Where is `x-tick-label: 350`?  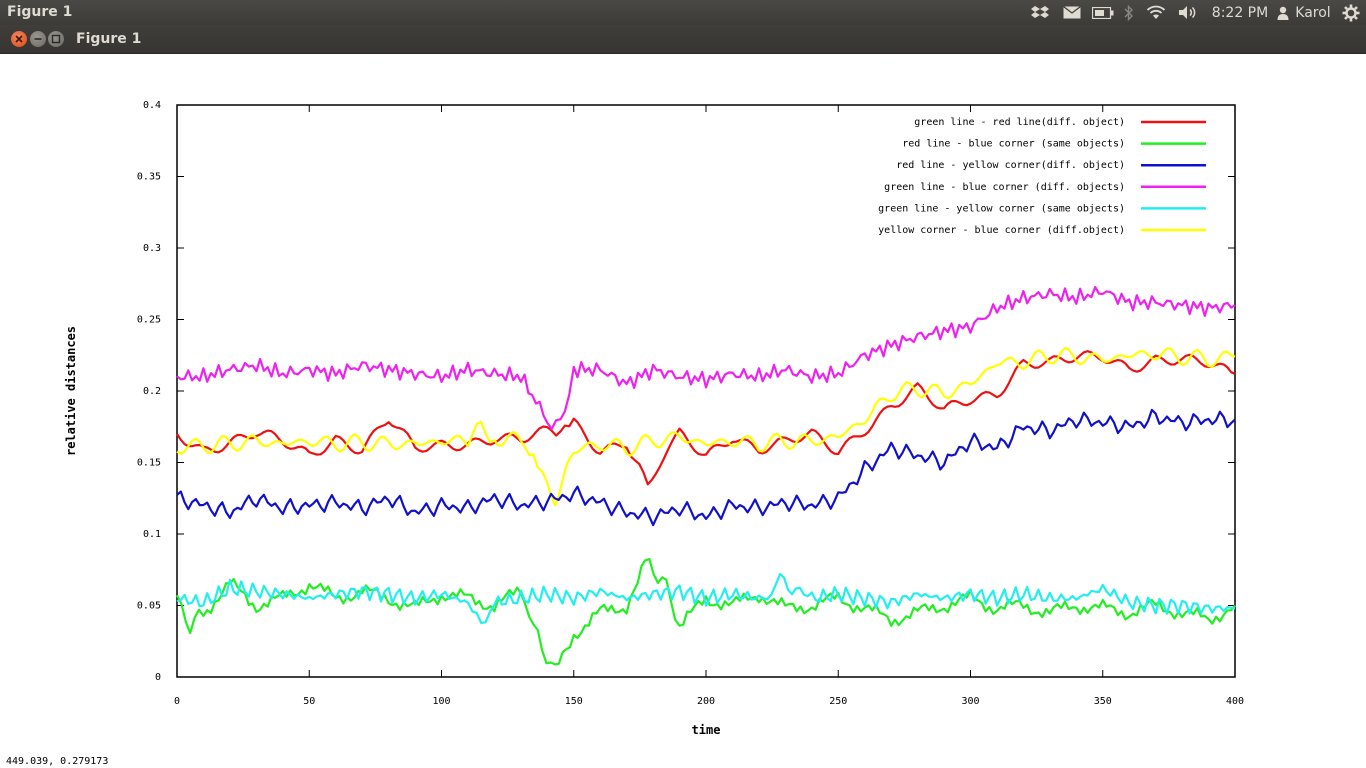 x-tick-label: 350 is located at coordinates (1103, 701).